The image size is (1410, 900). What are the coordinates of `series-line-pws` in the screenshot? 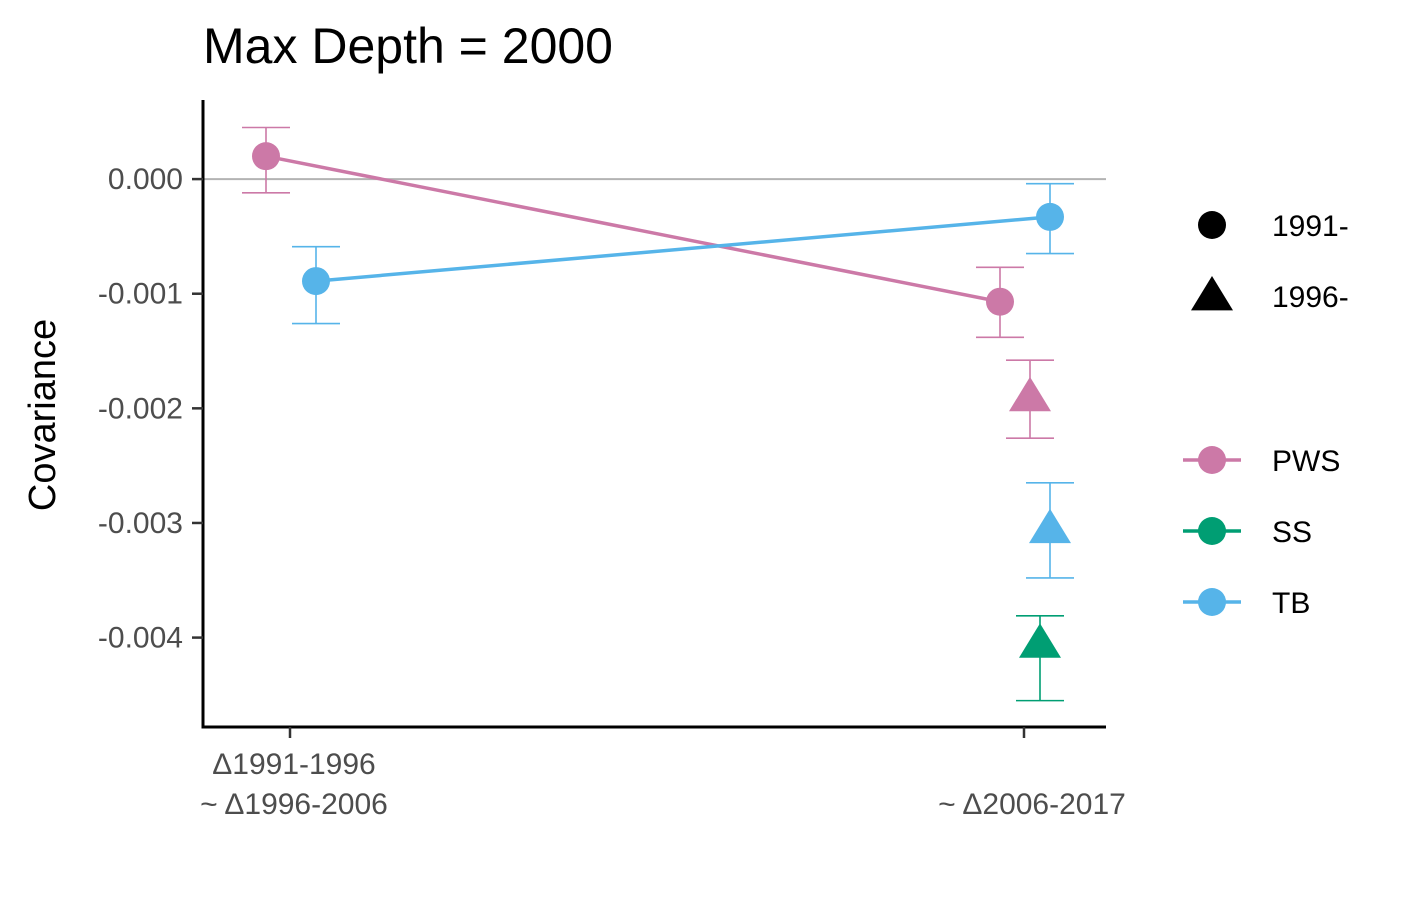 It's located at (633, 229).